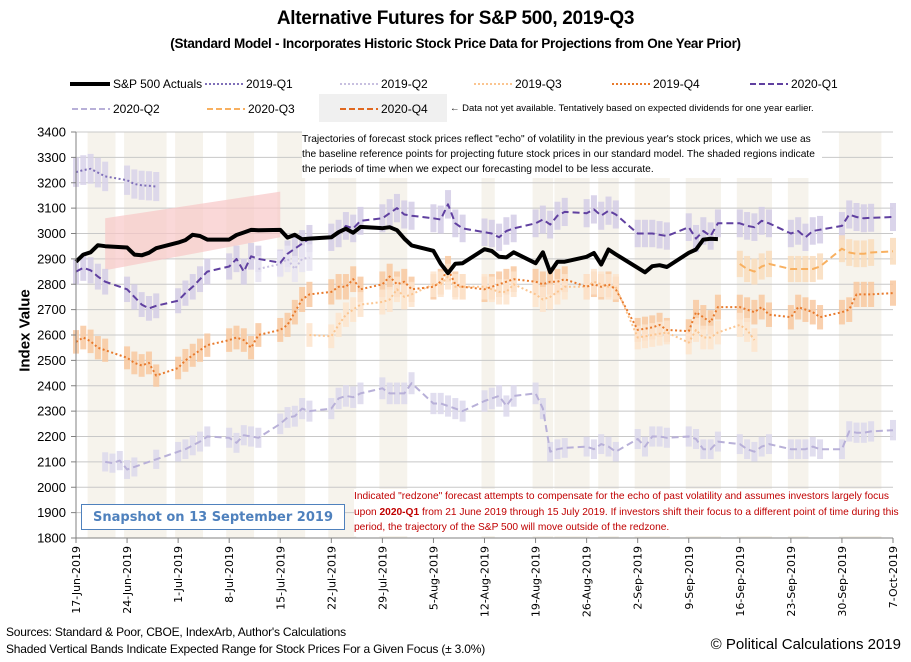 The image size is (911, 662). I want to click on y-tick-label: 2200, so click(51, 436).